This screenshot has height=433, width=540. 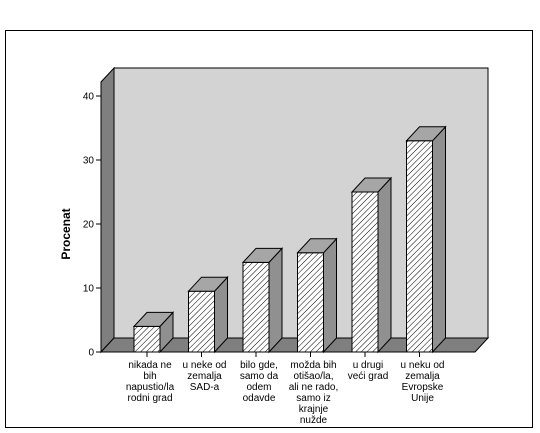 What do you see at coordinates (205, 365) in the screenshot?
I see `x-category-label-line: u neke od` at bounding box center [205, 365].